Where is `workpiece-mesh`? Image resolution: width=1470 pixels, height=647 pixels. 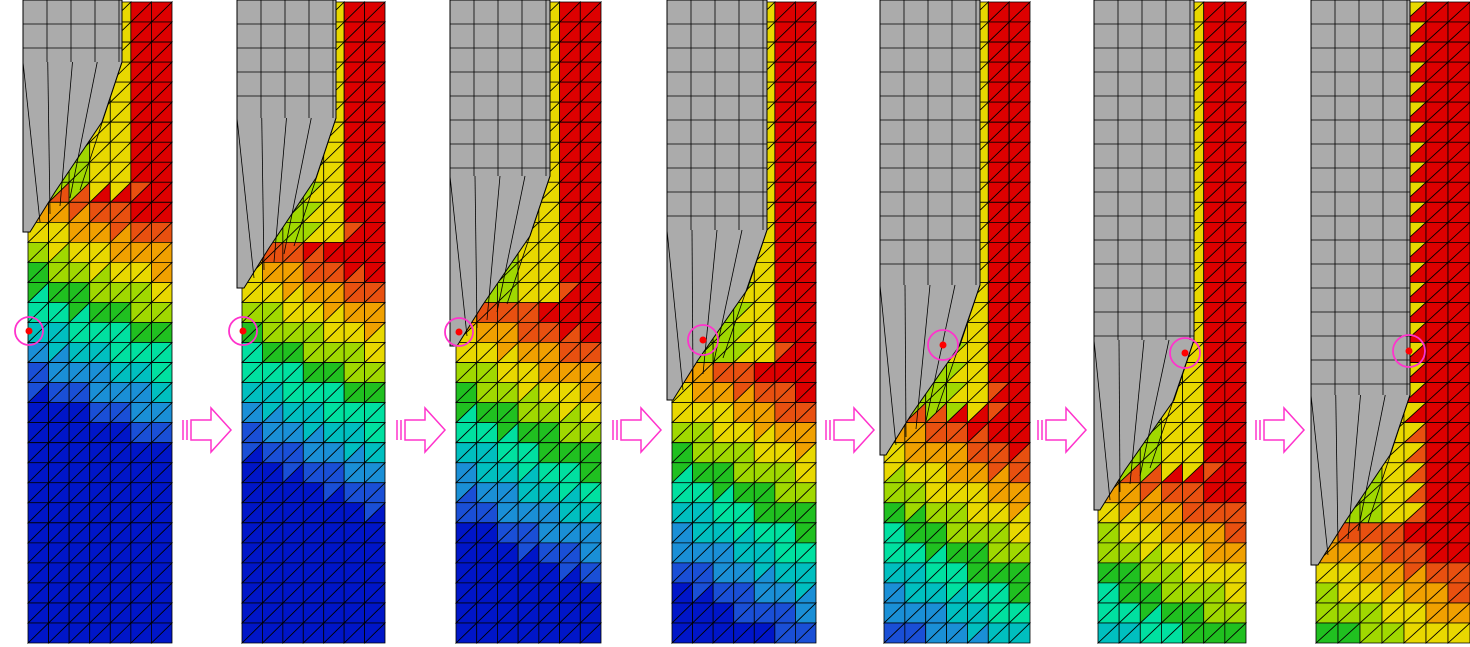
workpiece-mesh is located at coordinates (313, 322).